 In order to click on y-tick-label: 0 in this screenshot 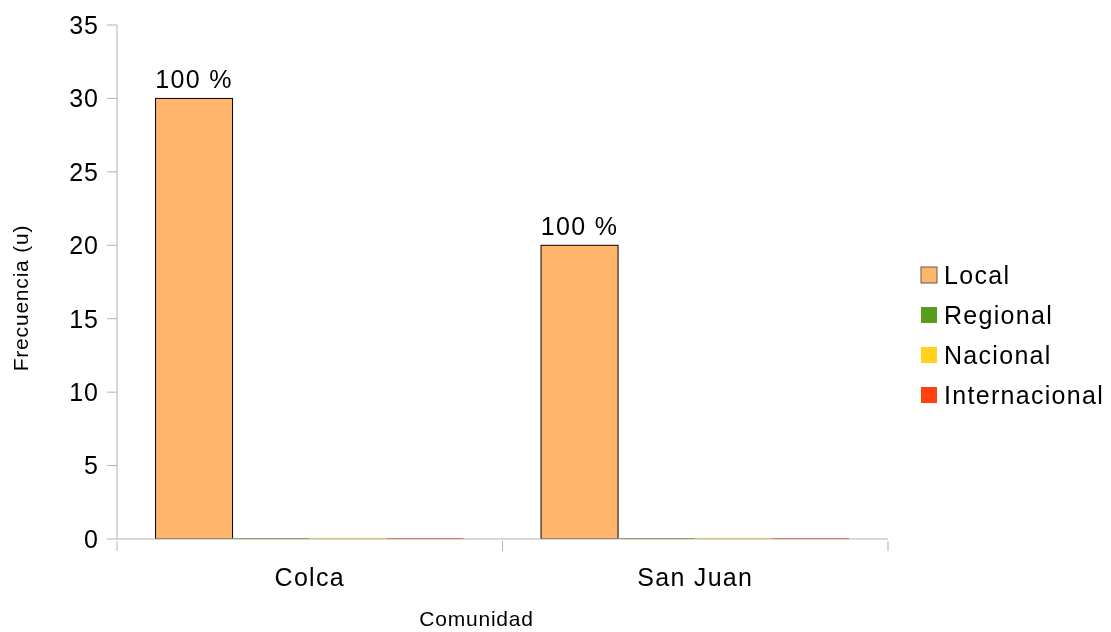, I will do `click(91, 538)`.